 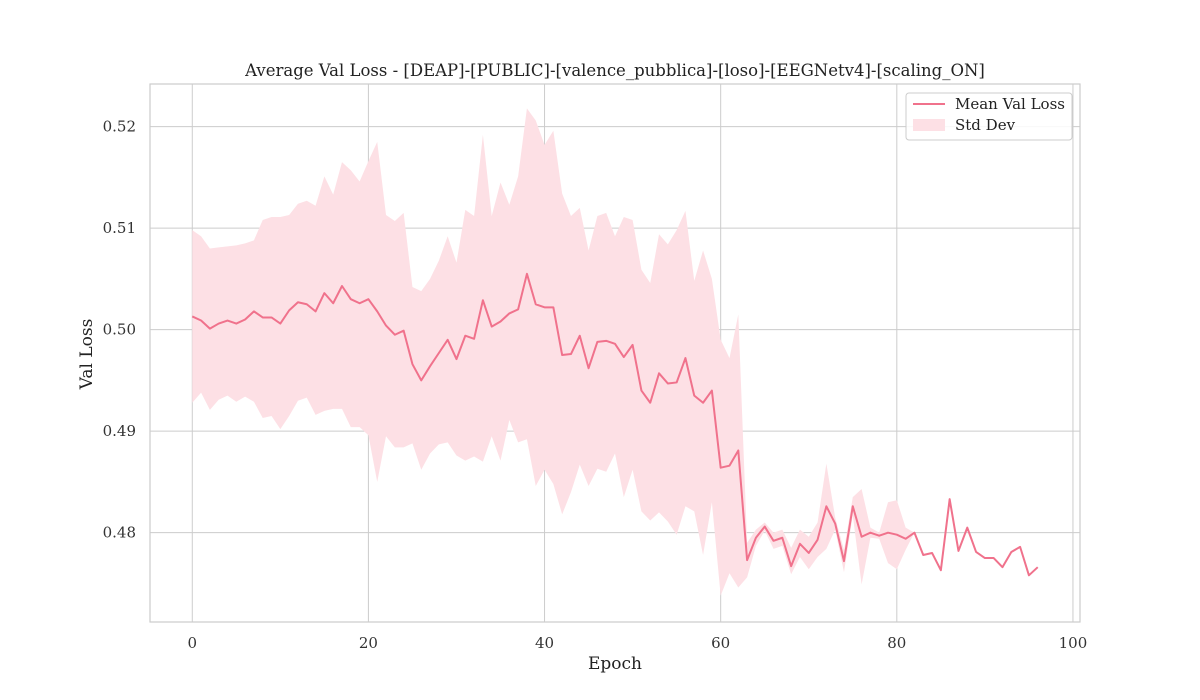 What do you see at coordinates (1010, 104) in the screenshot?
I see `legend-label-mean: Mean Val Loss` at bounding box center [1010, 104].